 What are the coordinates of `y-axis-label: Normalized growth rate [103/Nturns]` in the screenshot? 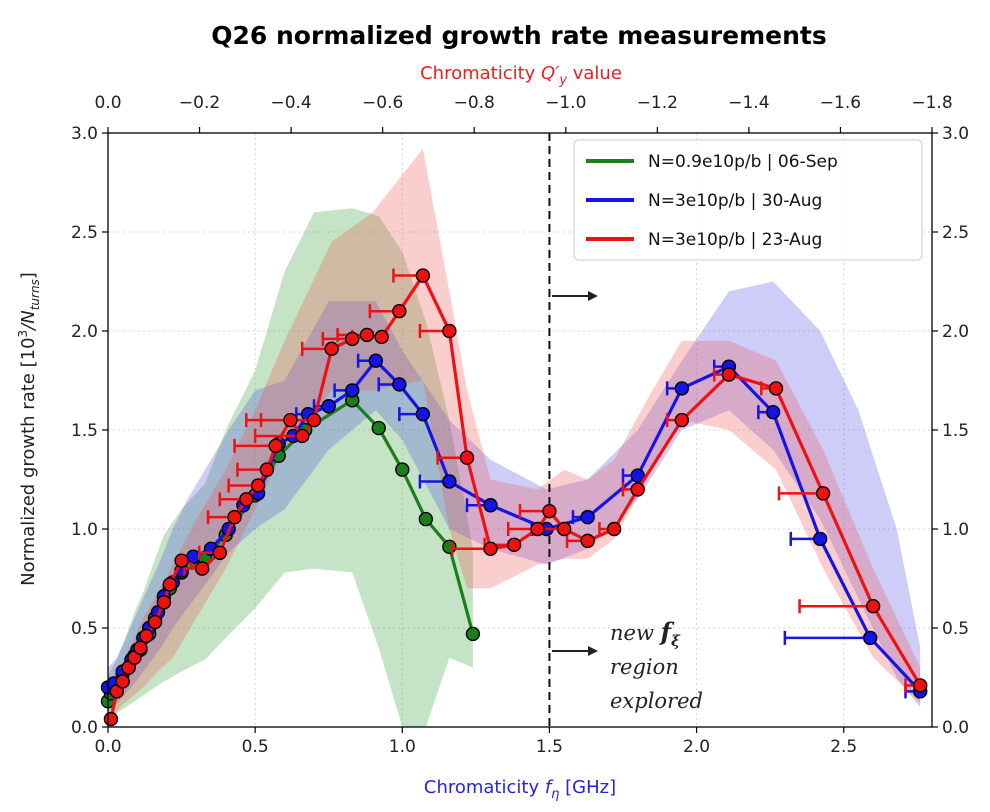 It's located at (29, 429).